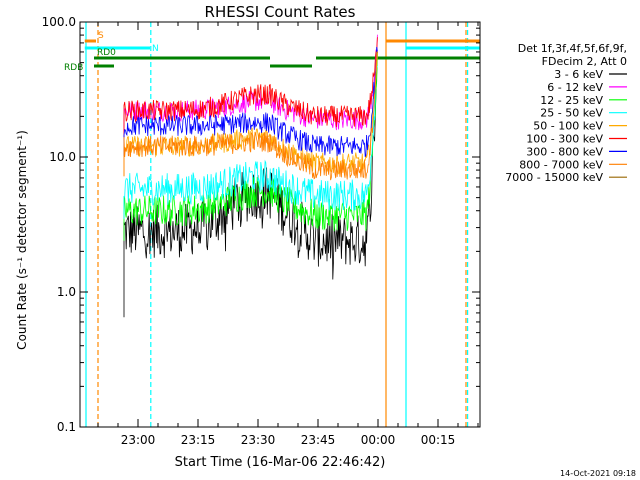 This screenshot has width=640, height=480. I want to click on chart-title: RHESSI Count Rates, so click(280, 12).